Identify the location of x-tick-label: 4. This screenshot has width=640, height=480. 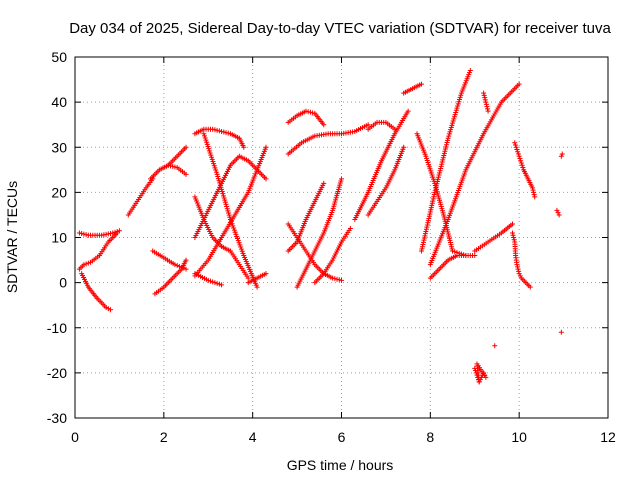
(253, 437).